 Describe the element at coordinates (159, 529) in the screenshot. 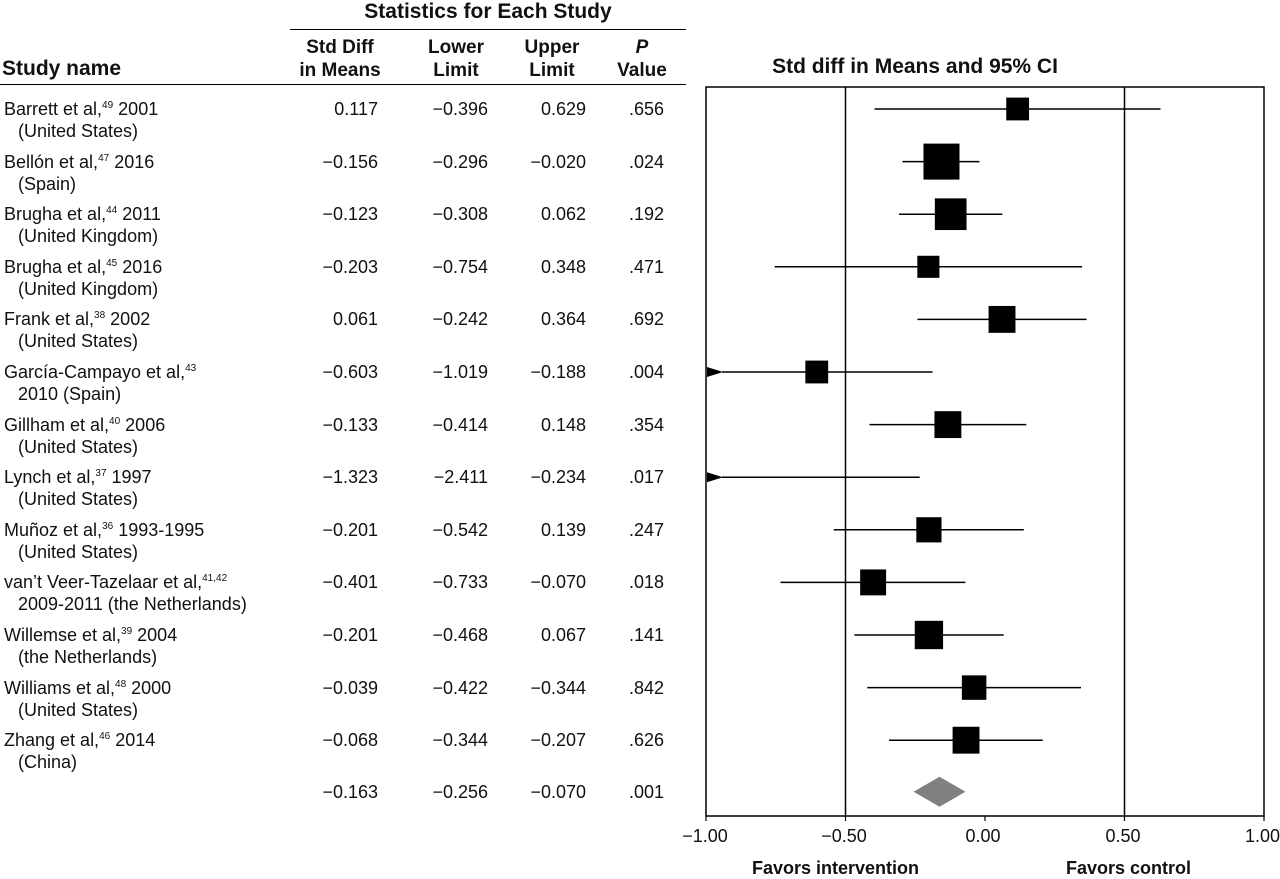

I see `study-year: 1993-1995` at that location.